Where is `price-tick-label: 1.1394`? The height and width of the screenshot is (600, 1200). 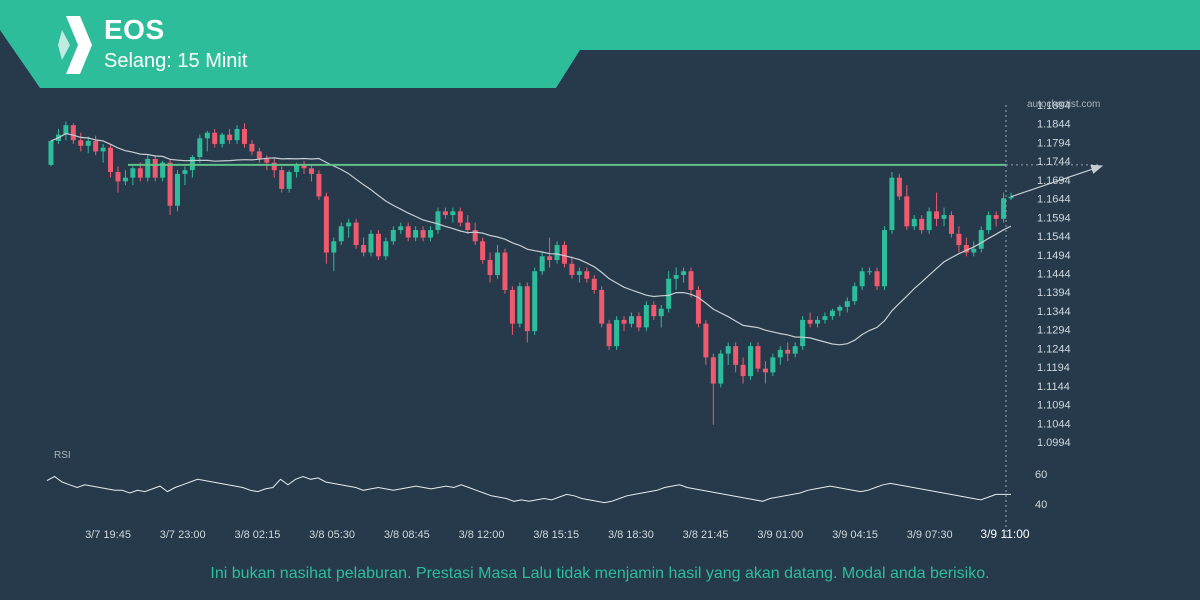 price-tick-label: 1.1394 is located at coordinates (1054, 293).